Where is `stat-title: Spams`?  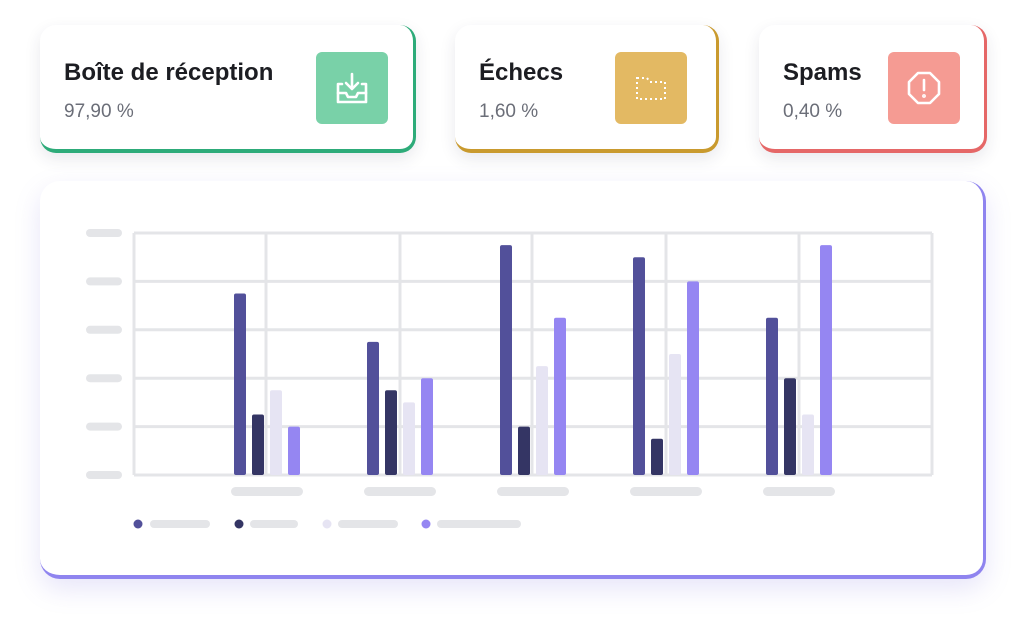
stat-title: Spams is located at coordinates (822, 72).